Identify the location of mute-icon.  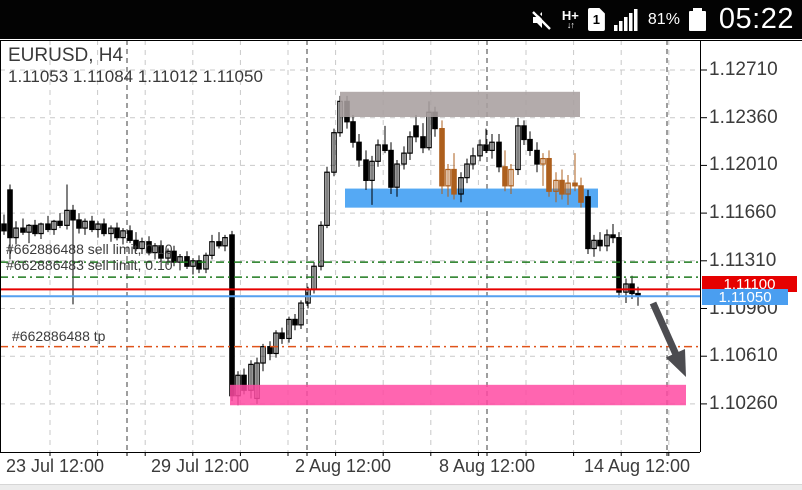
(541, 20).